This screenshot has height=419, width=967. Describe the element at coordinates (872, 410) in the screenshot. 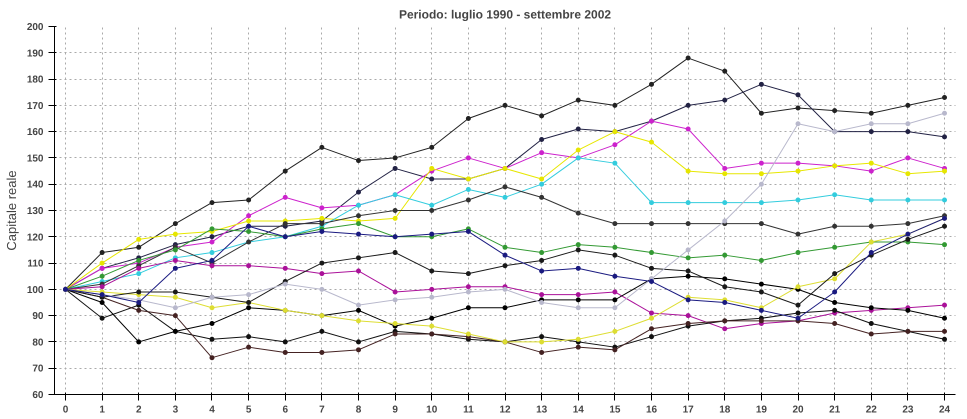

I see `x-tick-label: 22` at that location.